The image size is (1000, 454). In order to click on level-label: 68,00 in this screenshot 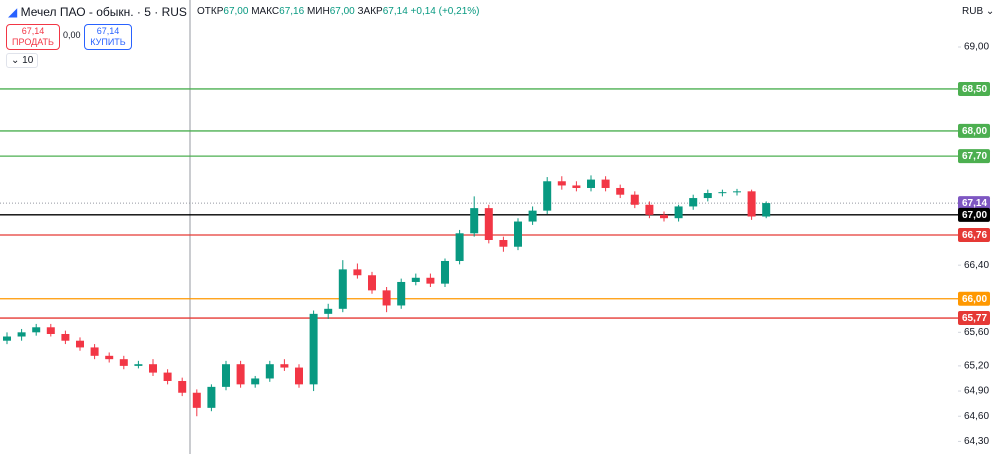, I will do `click(974, 131)`.